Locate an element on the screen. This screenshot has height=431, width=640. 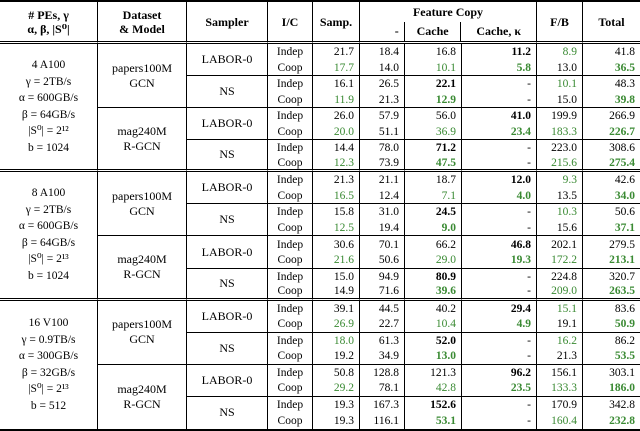
cell-value: 18.7 is located at coordinates (445, 180).